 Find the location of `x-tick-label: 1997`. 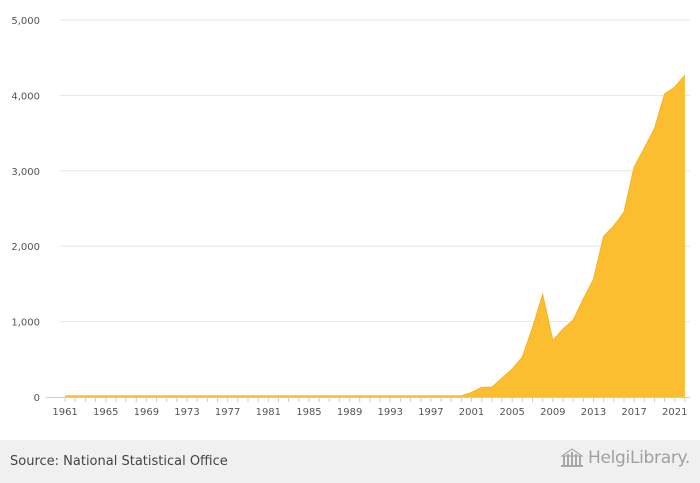

x-tick-label: 1997 is located at coordinates (430, 412).